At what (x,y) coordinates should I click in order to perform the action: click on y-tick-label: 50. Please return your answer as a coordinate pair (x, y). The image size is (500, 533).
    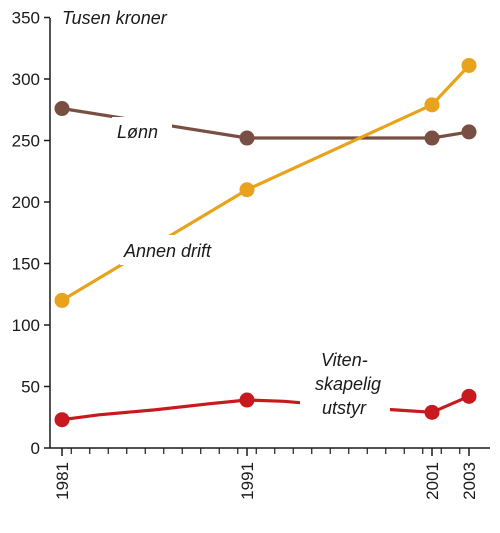
    Looking at the image, I should click on (30, 387).